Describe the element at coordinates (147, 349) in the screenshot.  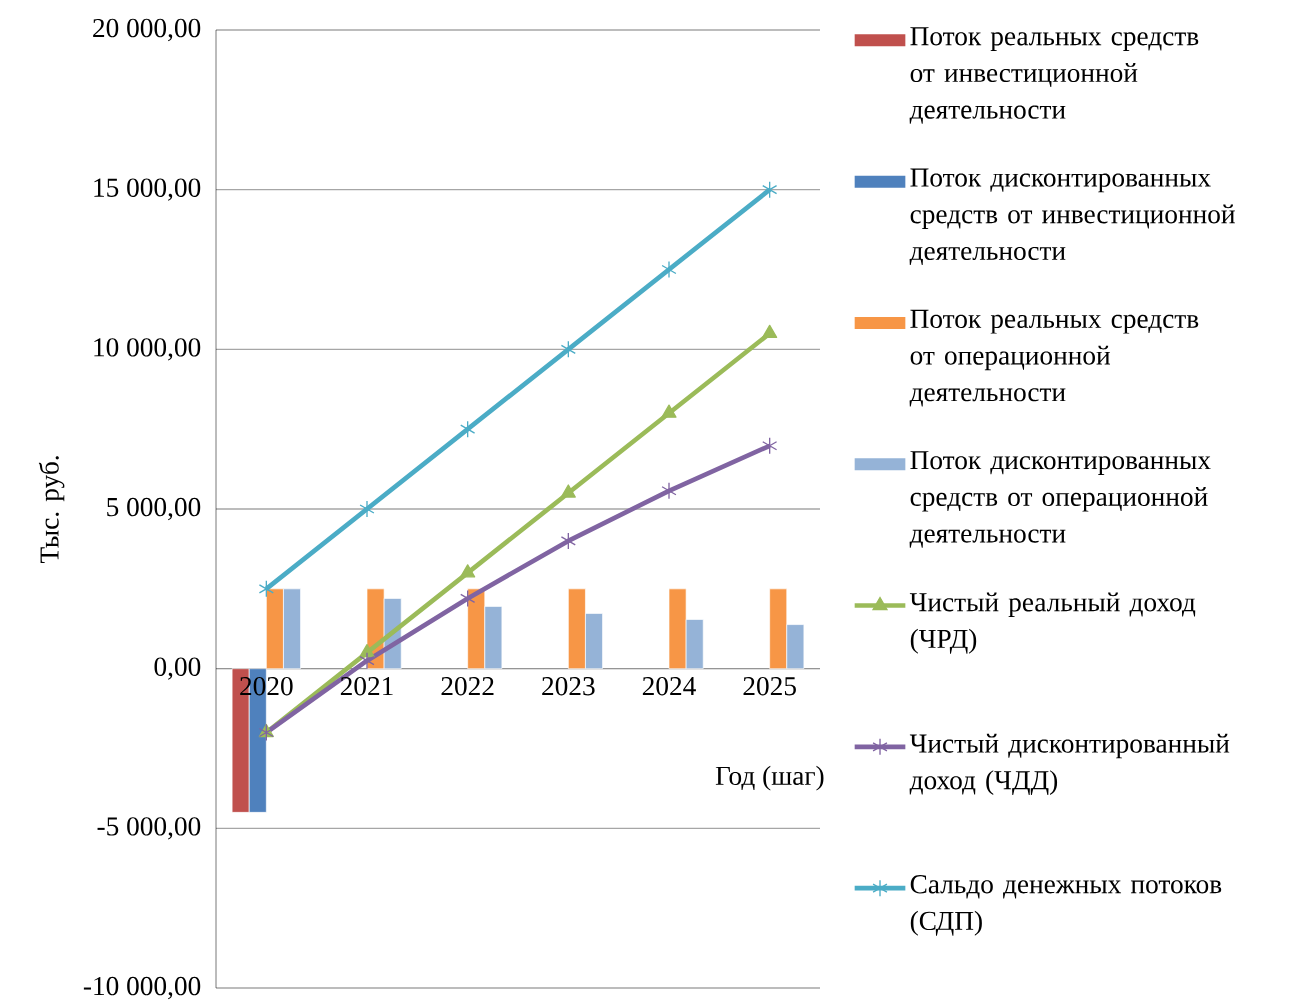
I see `y-tick-label: 10 000,00` at that location.